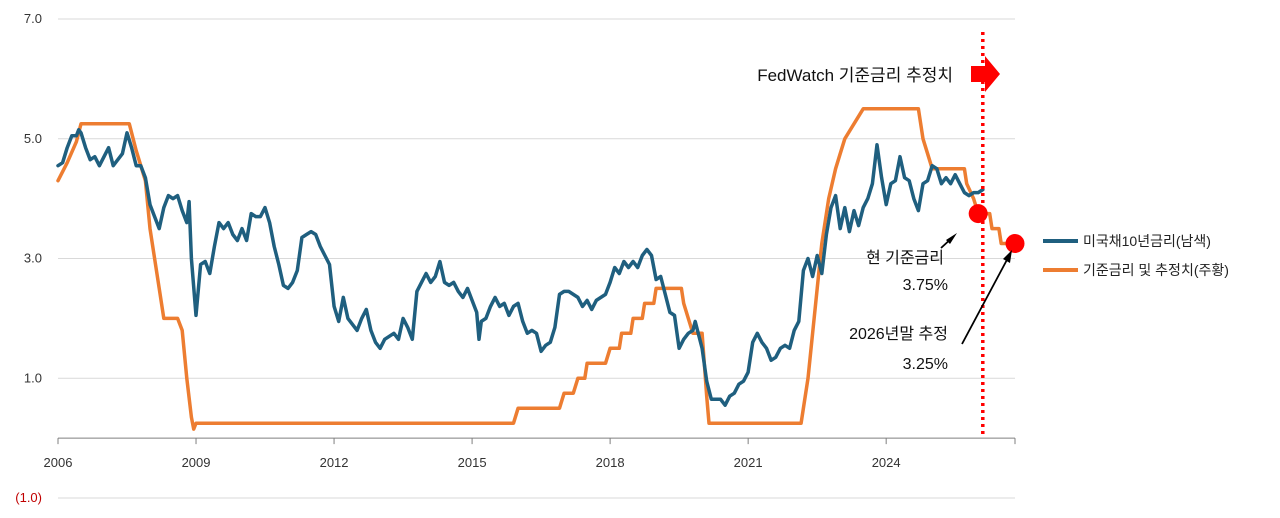 The height and width of the screenshot is (518, 1280). I want to click on forecast-rate-value: 3.25%, so click(925, 364).